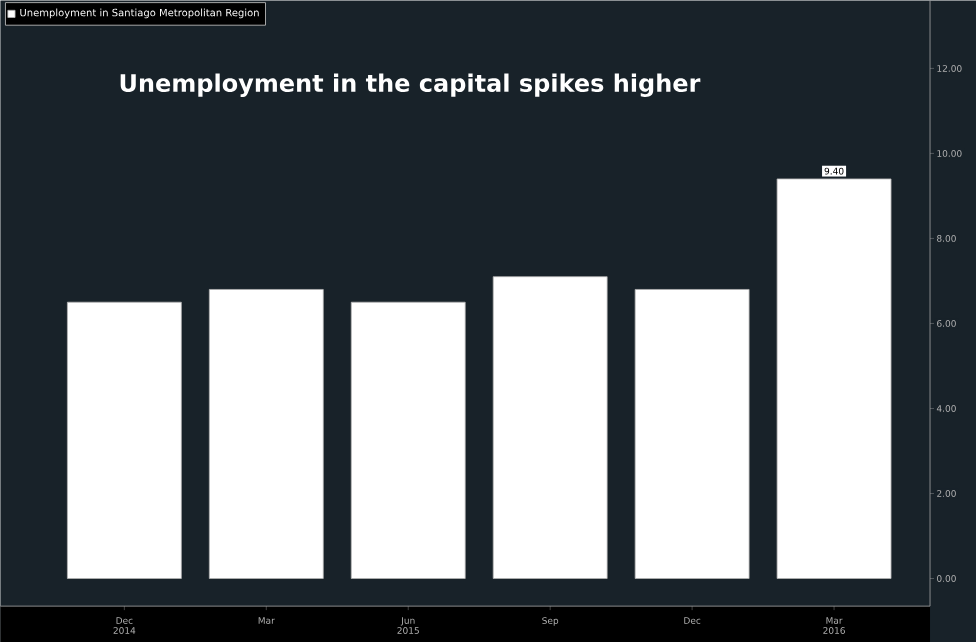 The image size is (976, 642). What do you see at coordinates (410, 85) in the screenshot?
I see `text: Unemployment in the capital spikes higher` at bounding box center [410, 85].